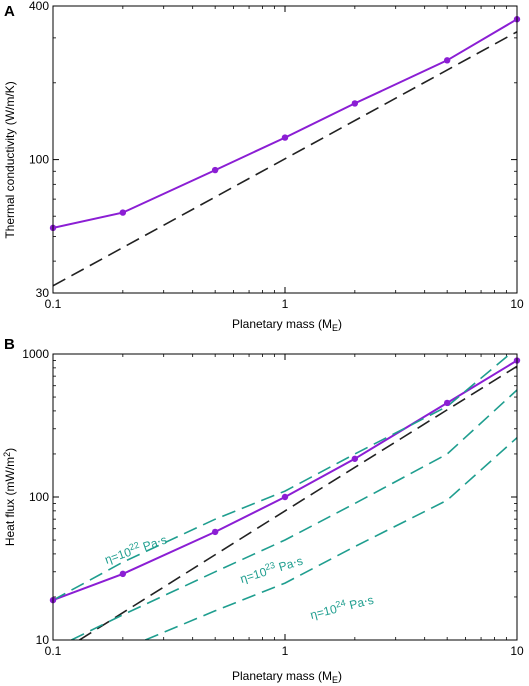 The width and height of the screenshot is (529, 686). I want to click on panel-b-xlabel: Planetary mass (ME), so click(287, 677).